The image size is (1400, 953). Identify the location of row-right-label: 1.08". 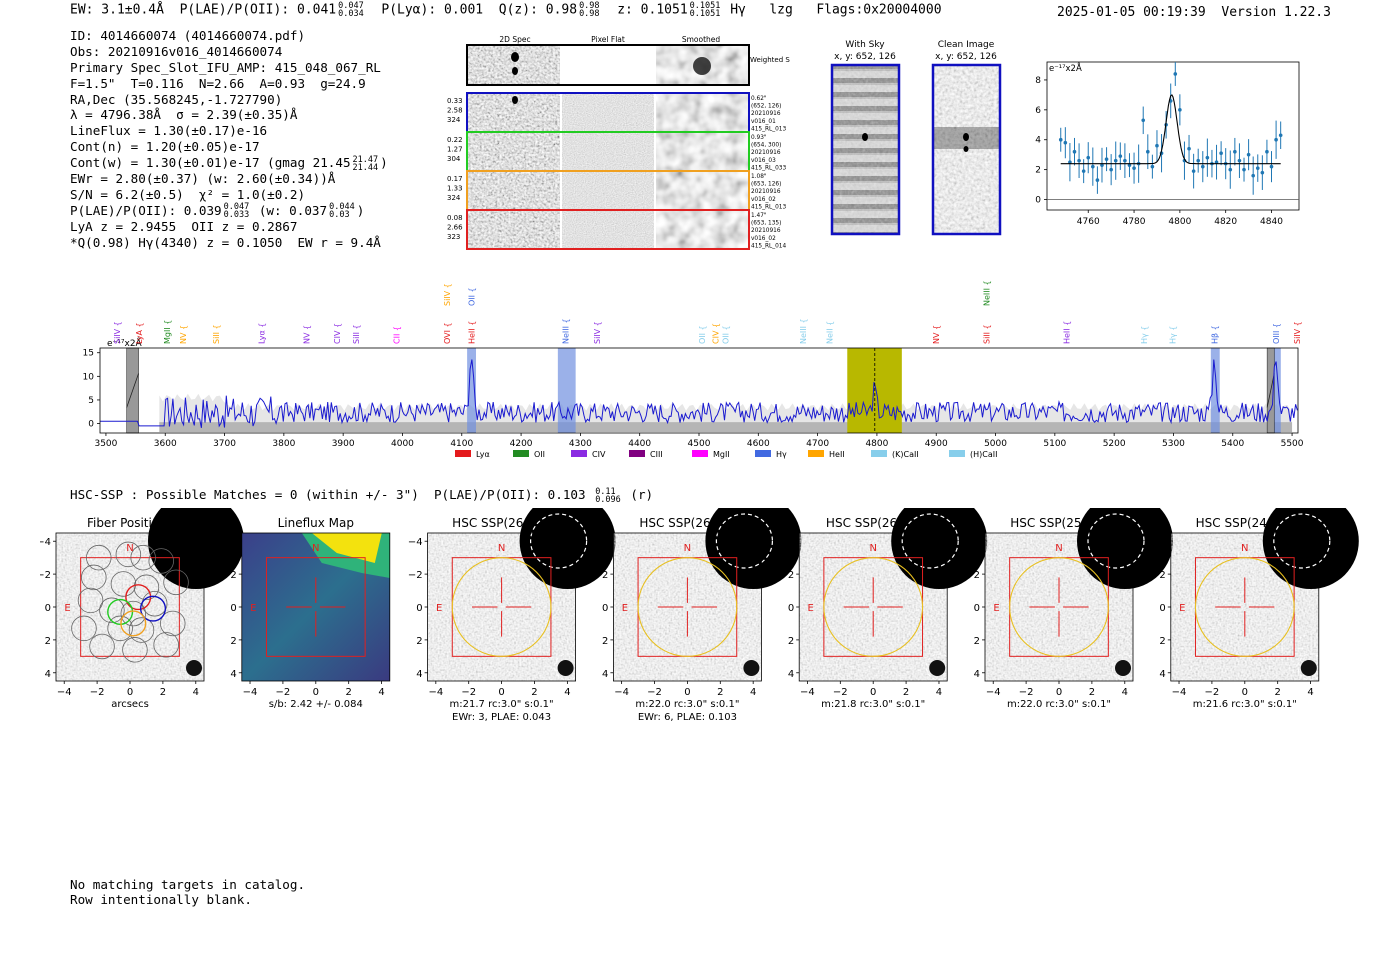
(759, 177).